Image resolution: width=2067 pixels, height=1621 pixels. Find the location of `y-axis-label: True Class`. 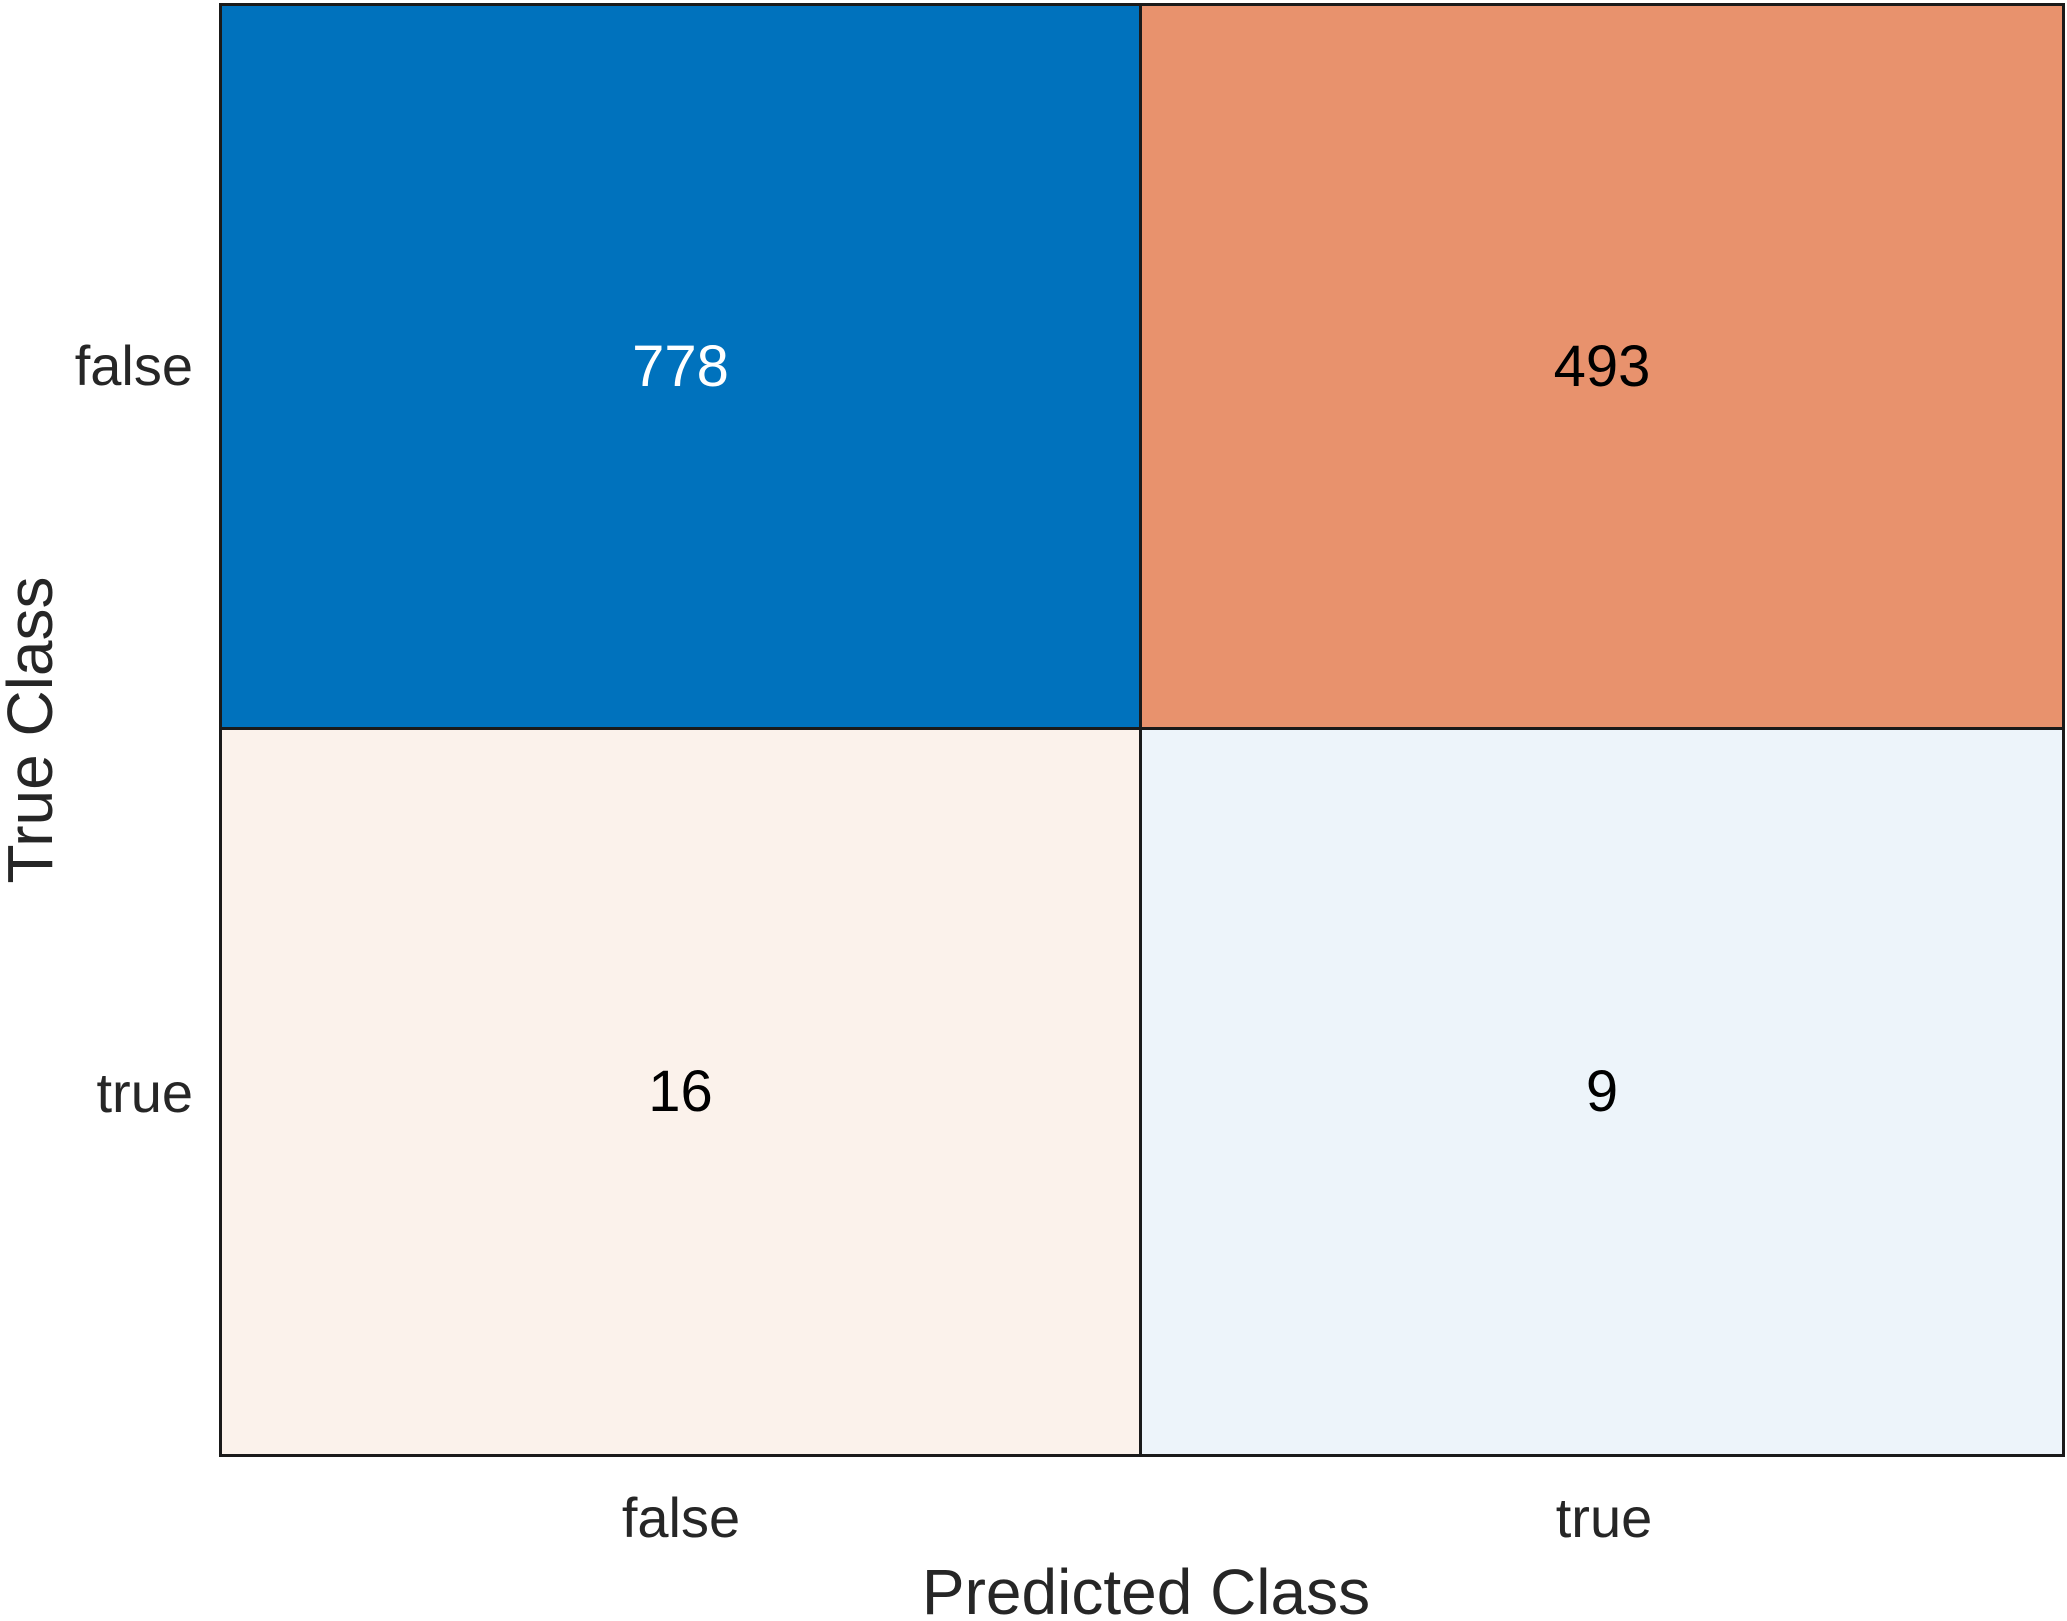

y-axis-label: True Class is located at coordinates (33, 730).